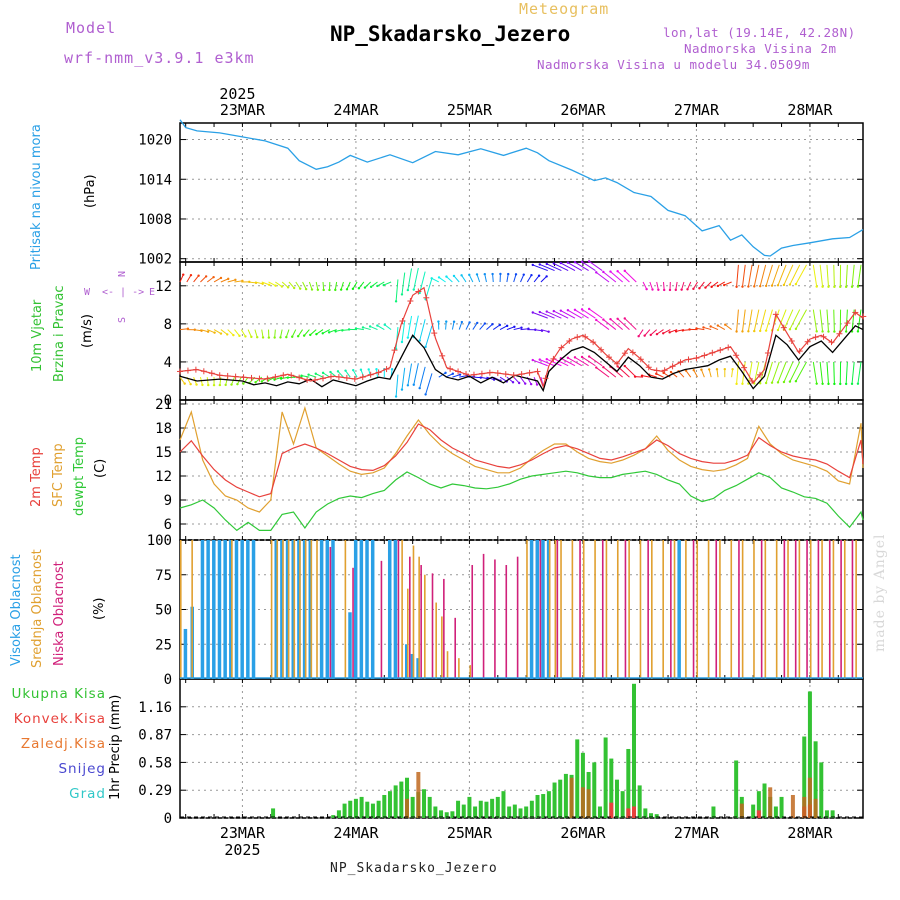  Describe the element at coordinates (470, 833) in the screenshot. I see `date-label-bottom: 25MAR` at that location.